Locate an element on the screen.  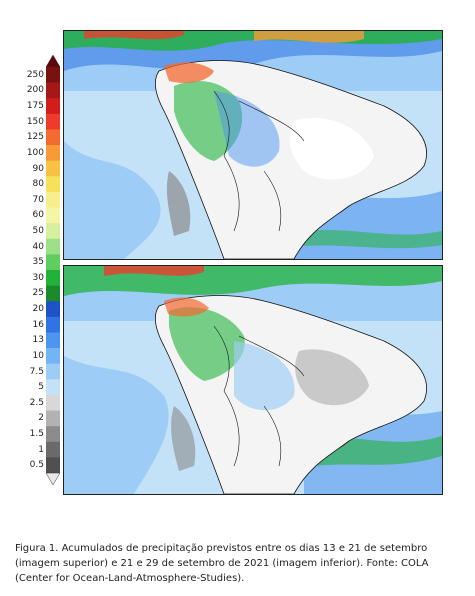
colorbar-label: 13 is located at coordinates (38, 340).